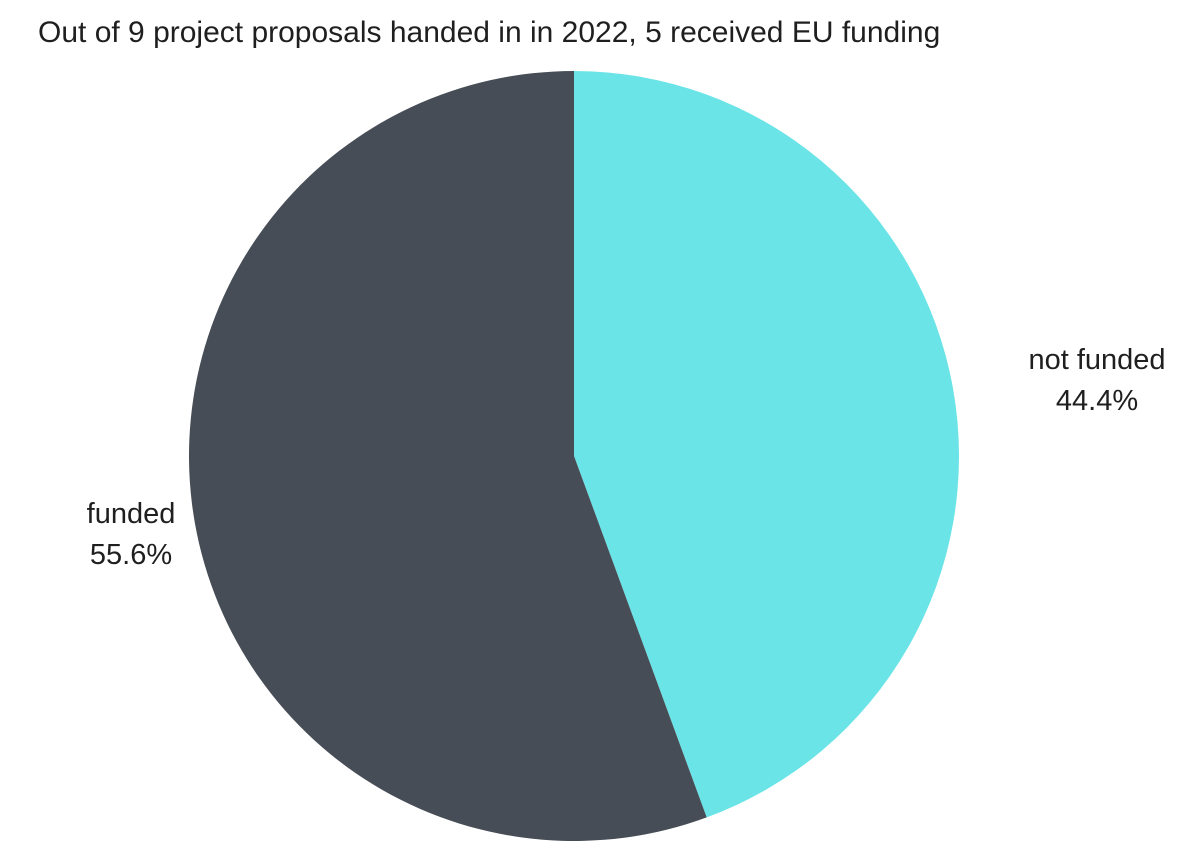  What do you see at coordinates (131, 514) in the screenshot?
I see `slice-label-funded-name: funded` at bounding box center [131, 514].